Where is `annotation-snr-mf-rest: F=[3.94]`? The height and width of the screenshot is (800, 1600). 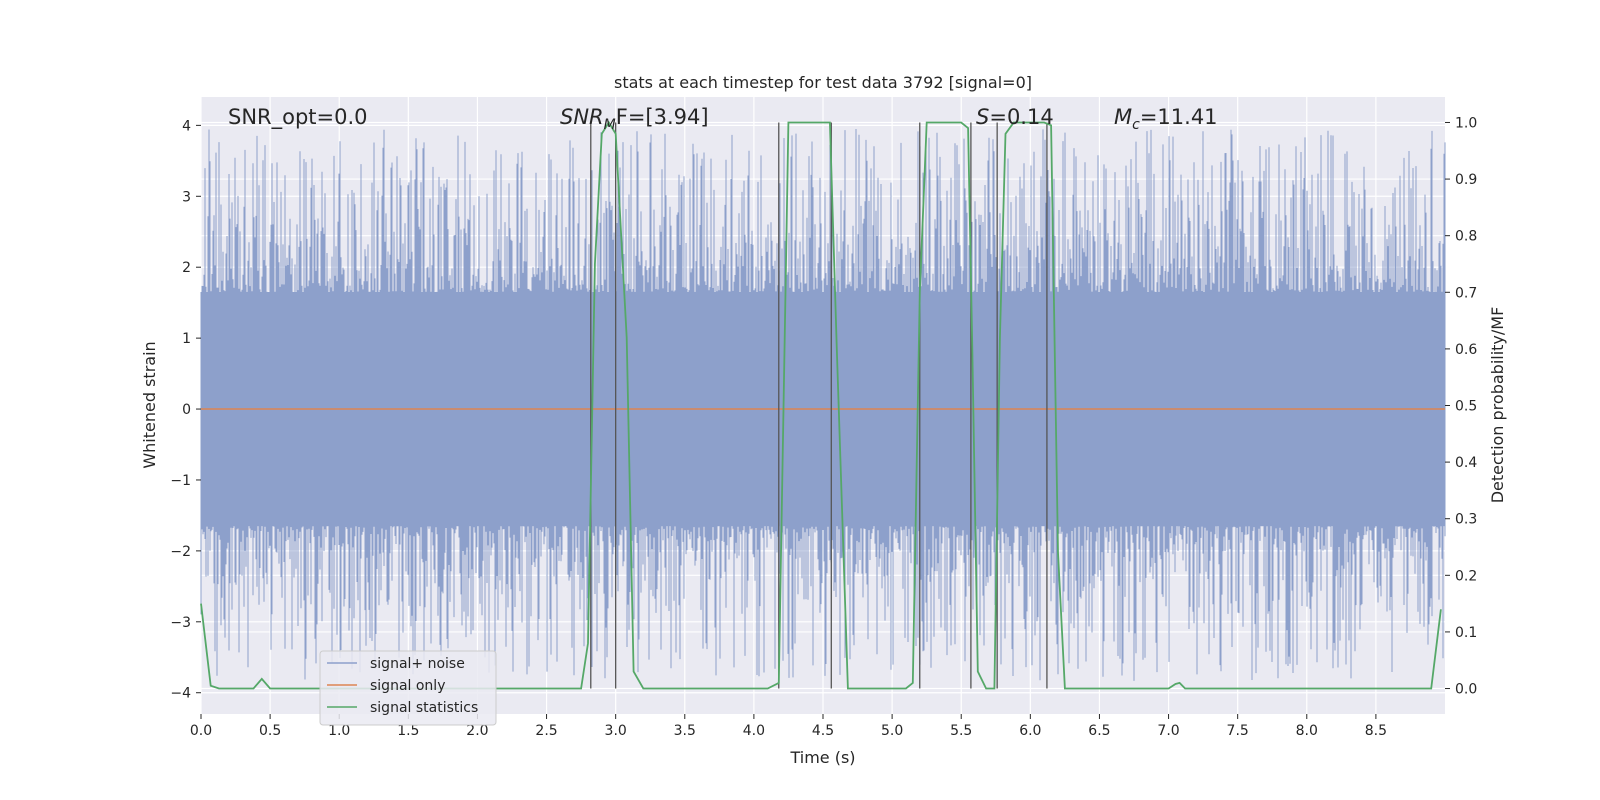 annotation-snr-mf-rest: F=[3.94] is located at coordinates (662, 117).